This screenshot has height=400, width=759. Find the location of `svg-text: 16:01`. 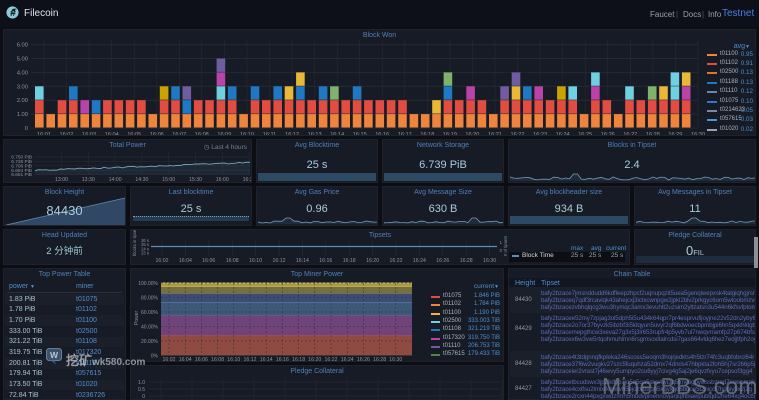

svg-text: 16:01 is located at coordinates (44, 134).